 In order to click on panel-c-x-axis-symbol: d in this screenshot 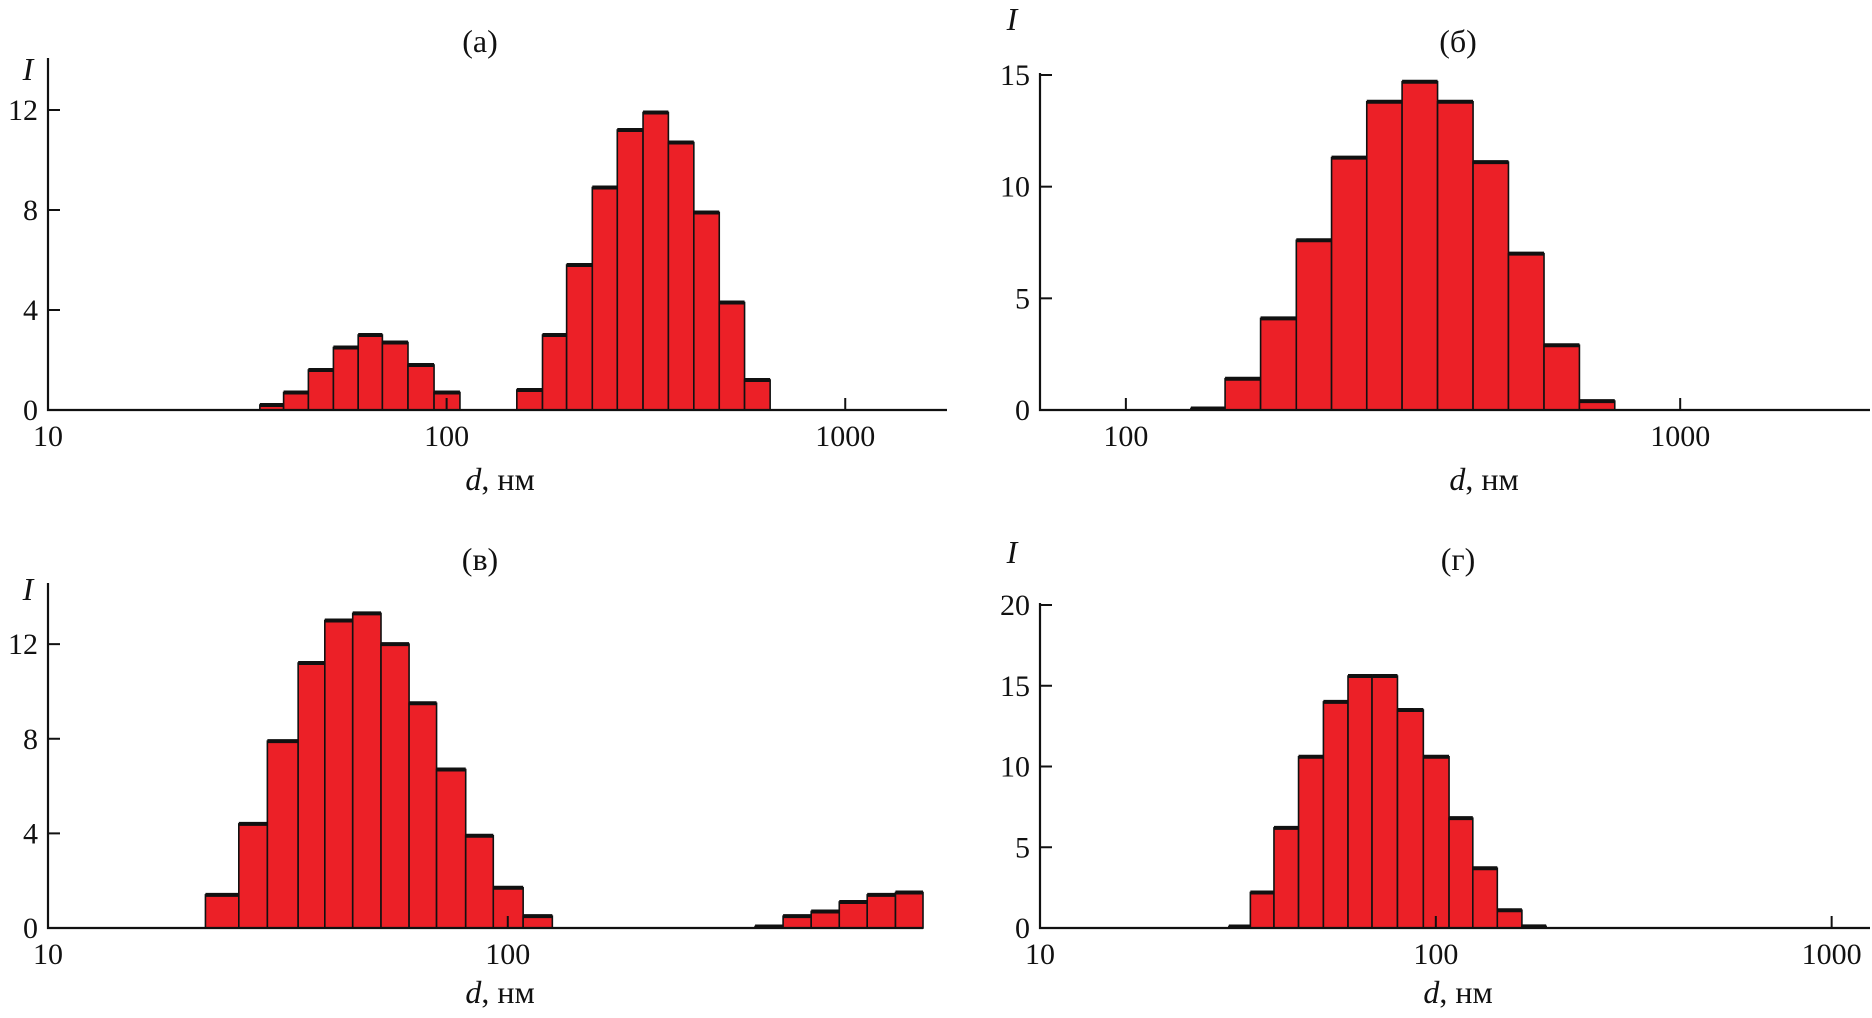, I will do `click(473, 992)`.